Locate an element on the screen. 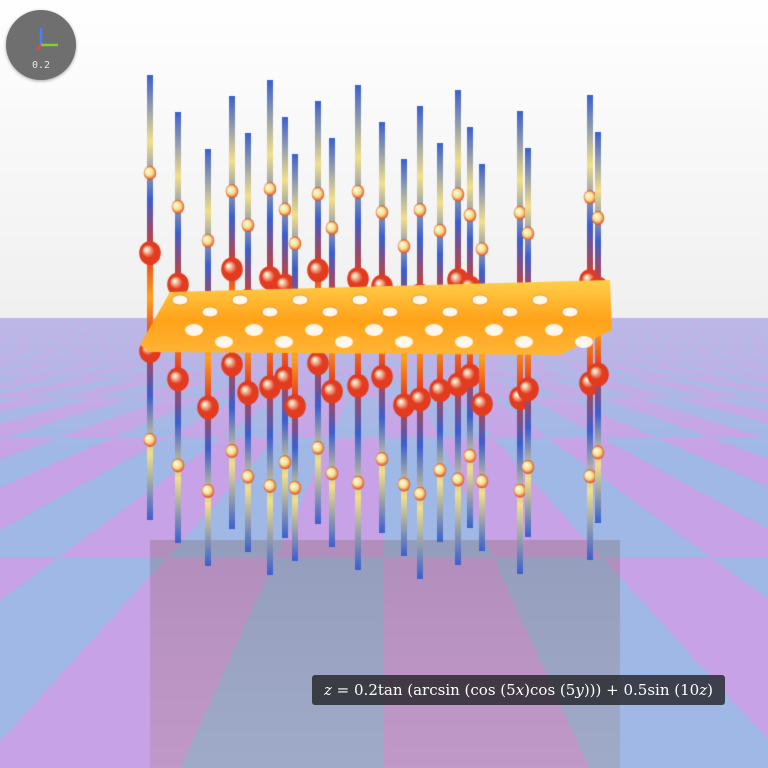  equation-part-3: ))) + 0.5sin (10 is located at coordinates (641, 690).